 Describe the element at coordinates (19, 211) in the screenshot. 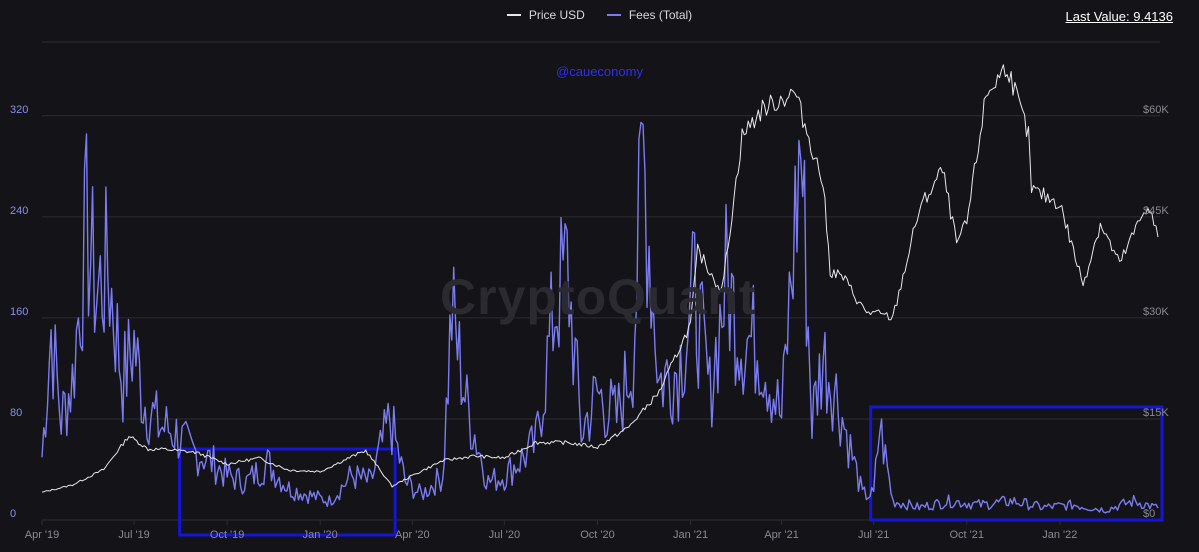

I see `y-left-tick-label: 240` at that location.